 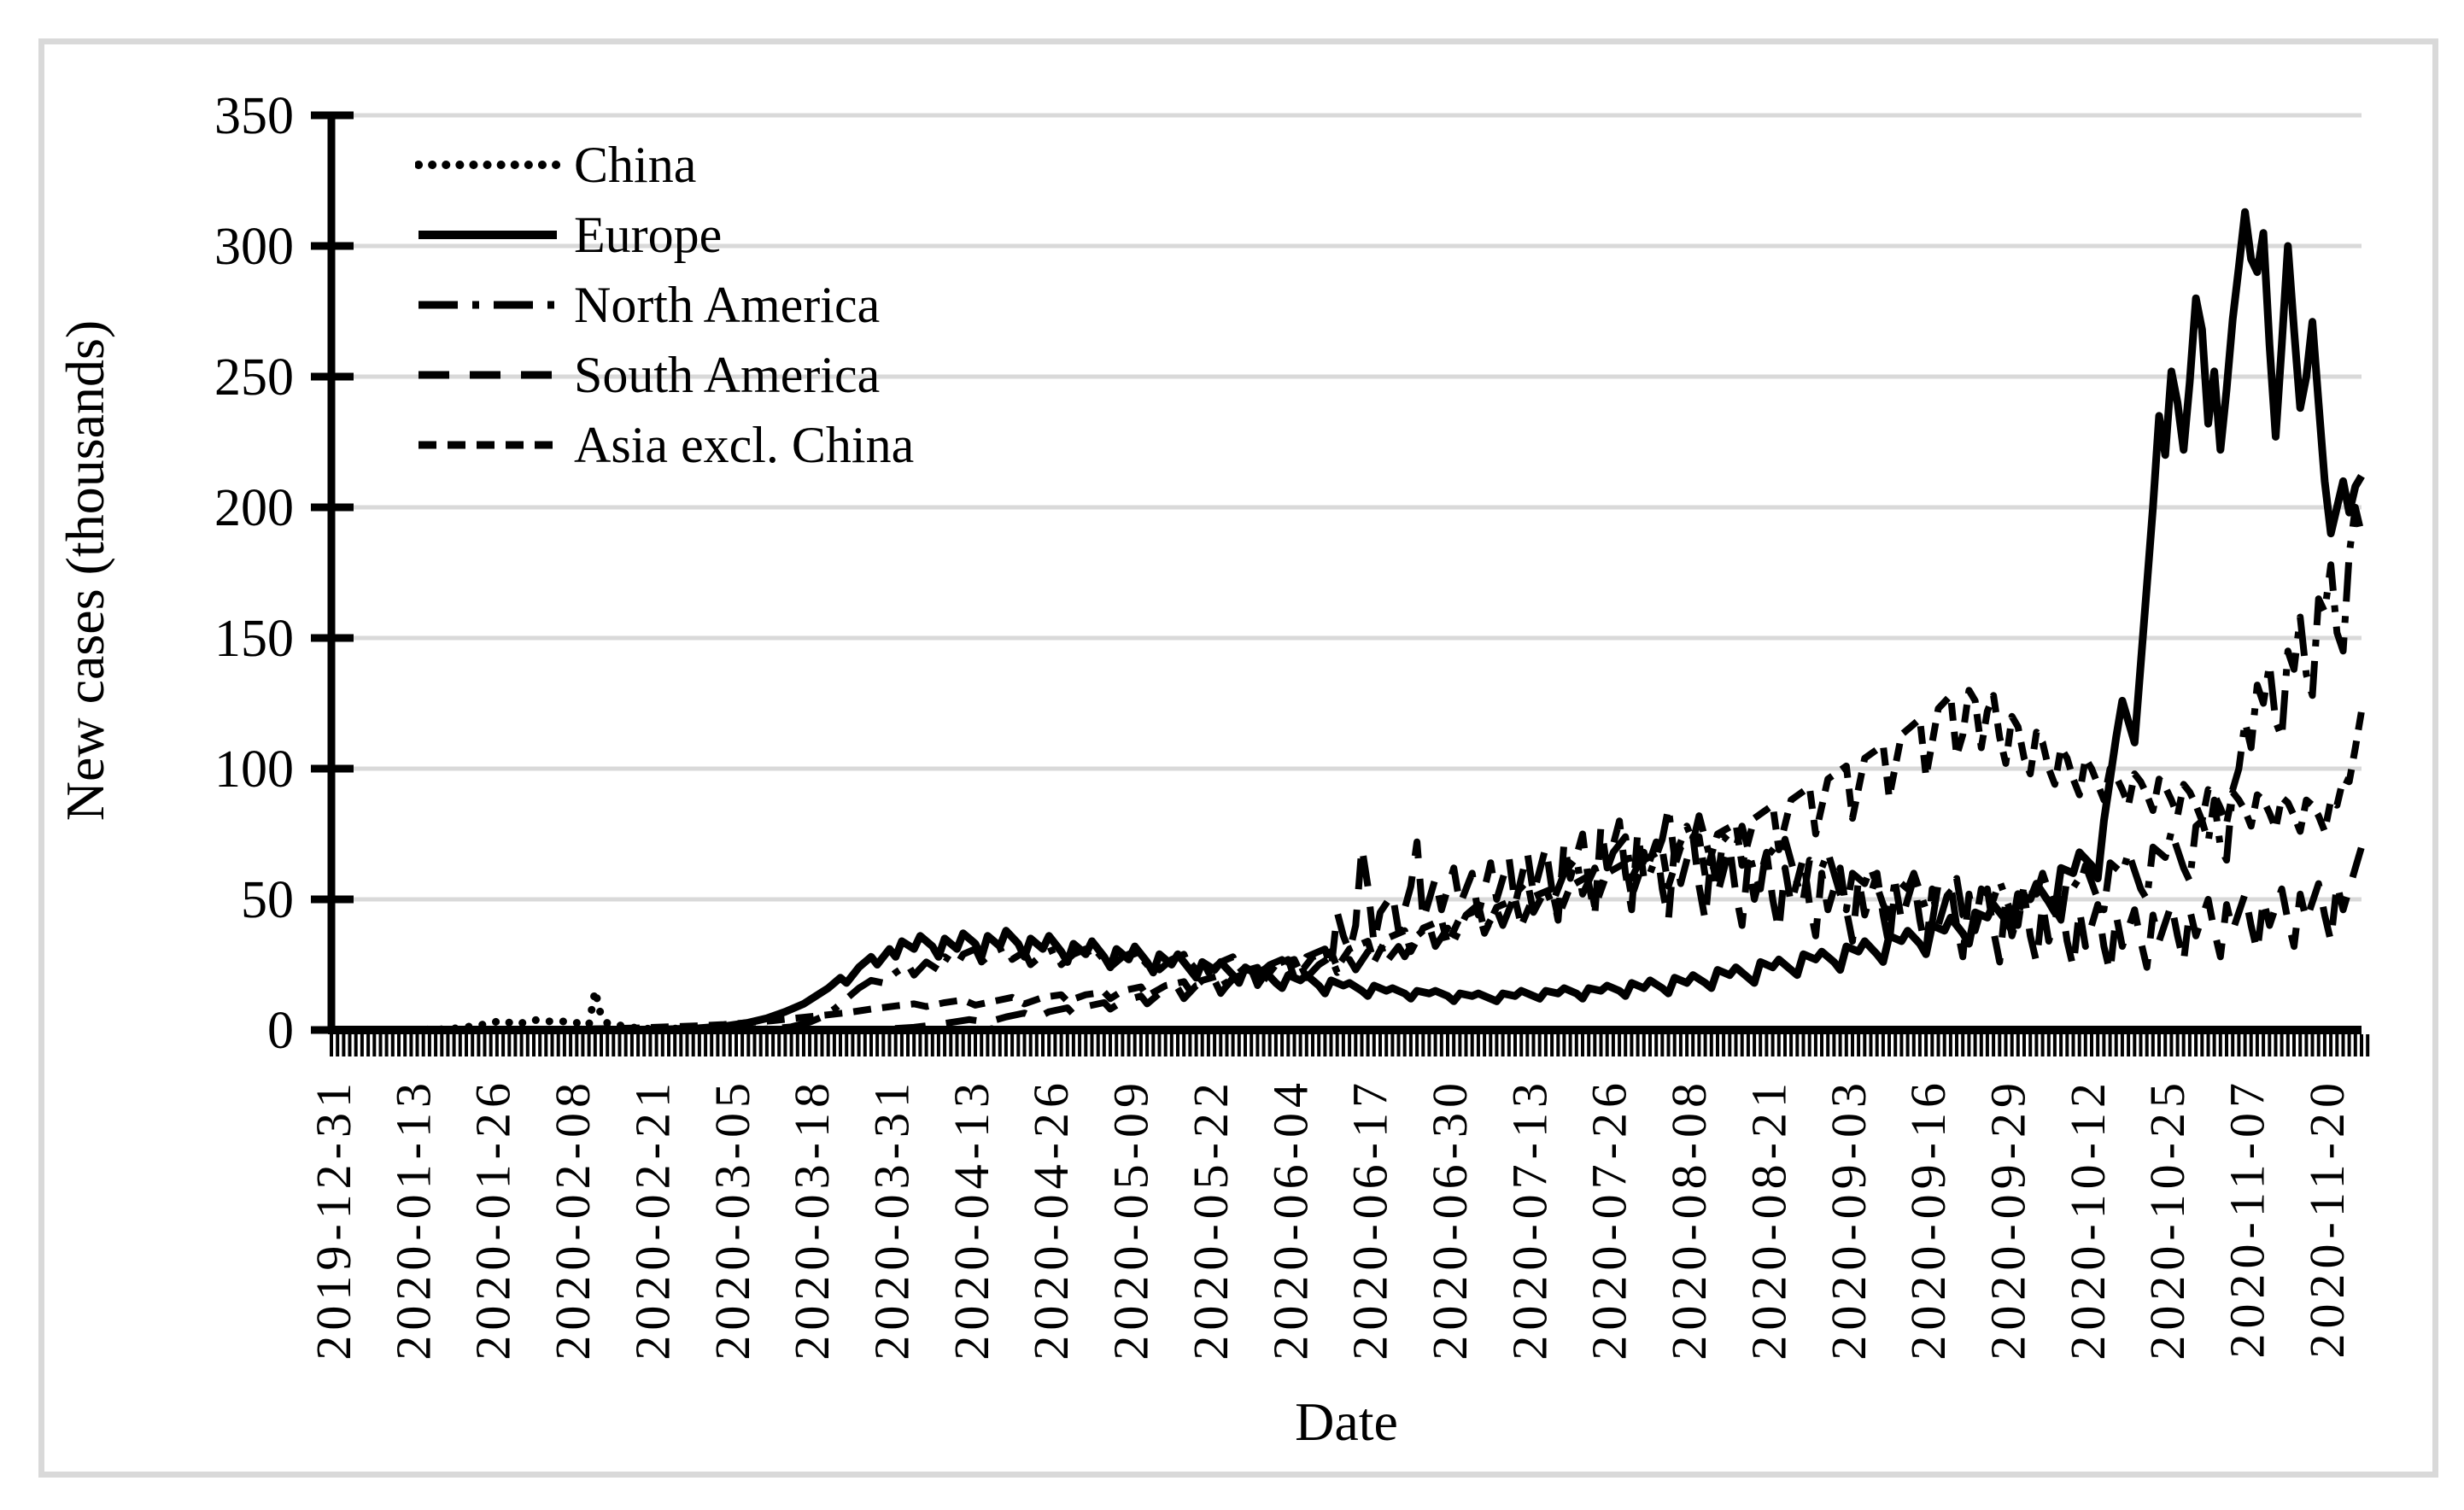 What do you see at coordinates (1051, 1219) in the screenshot?
I see `x-tick-label: 2020-04-26` at bounding box center [1051, 1219].